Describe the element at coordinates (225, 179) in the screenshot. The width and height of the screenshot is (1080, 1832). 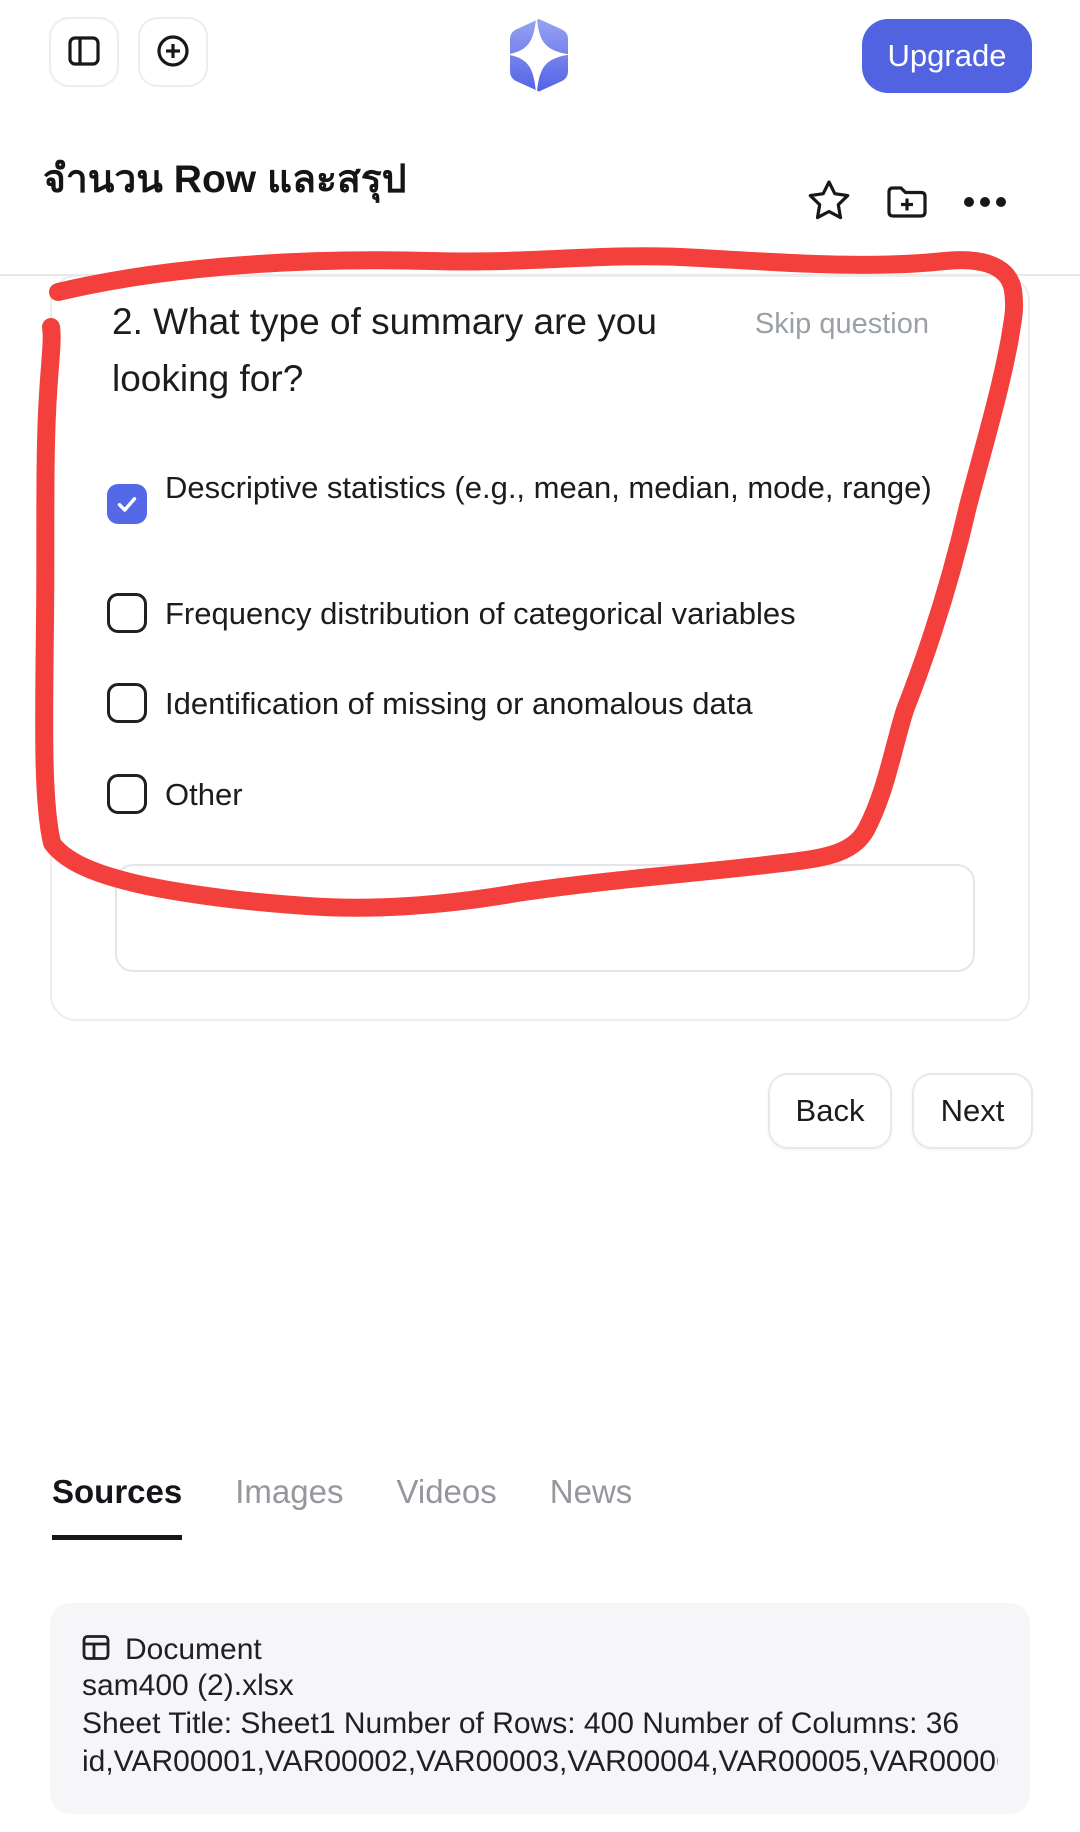
I see `page-title: จำนวน Row และสรุป` at that location.